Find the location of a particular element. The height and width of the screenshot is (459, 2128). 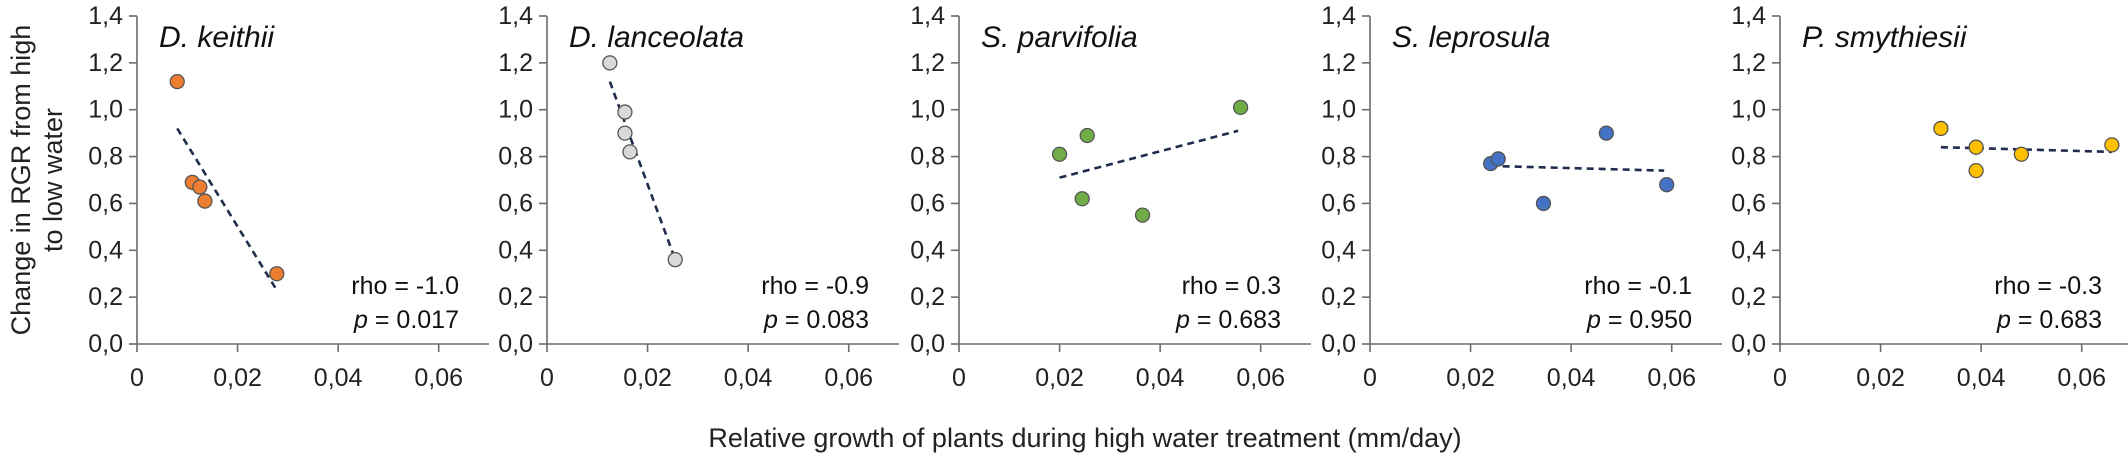

p-value-label: p = 0.017 is located at coordinates (406, 320).